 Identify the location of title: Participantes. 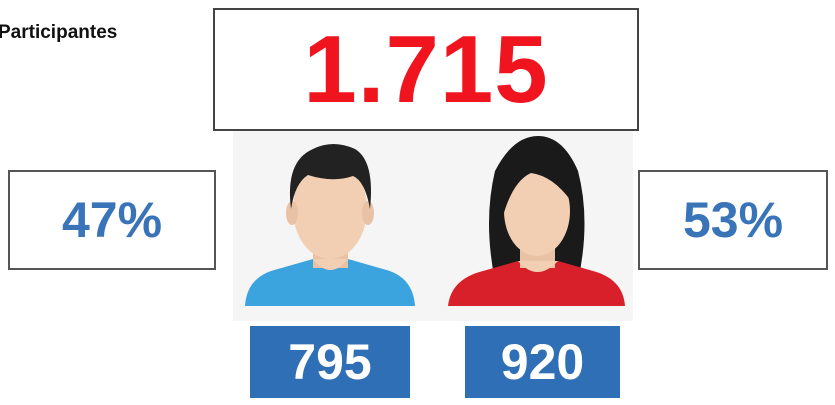
(59, 32).